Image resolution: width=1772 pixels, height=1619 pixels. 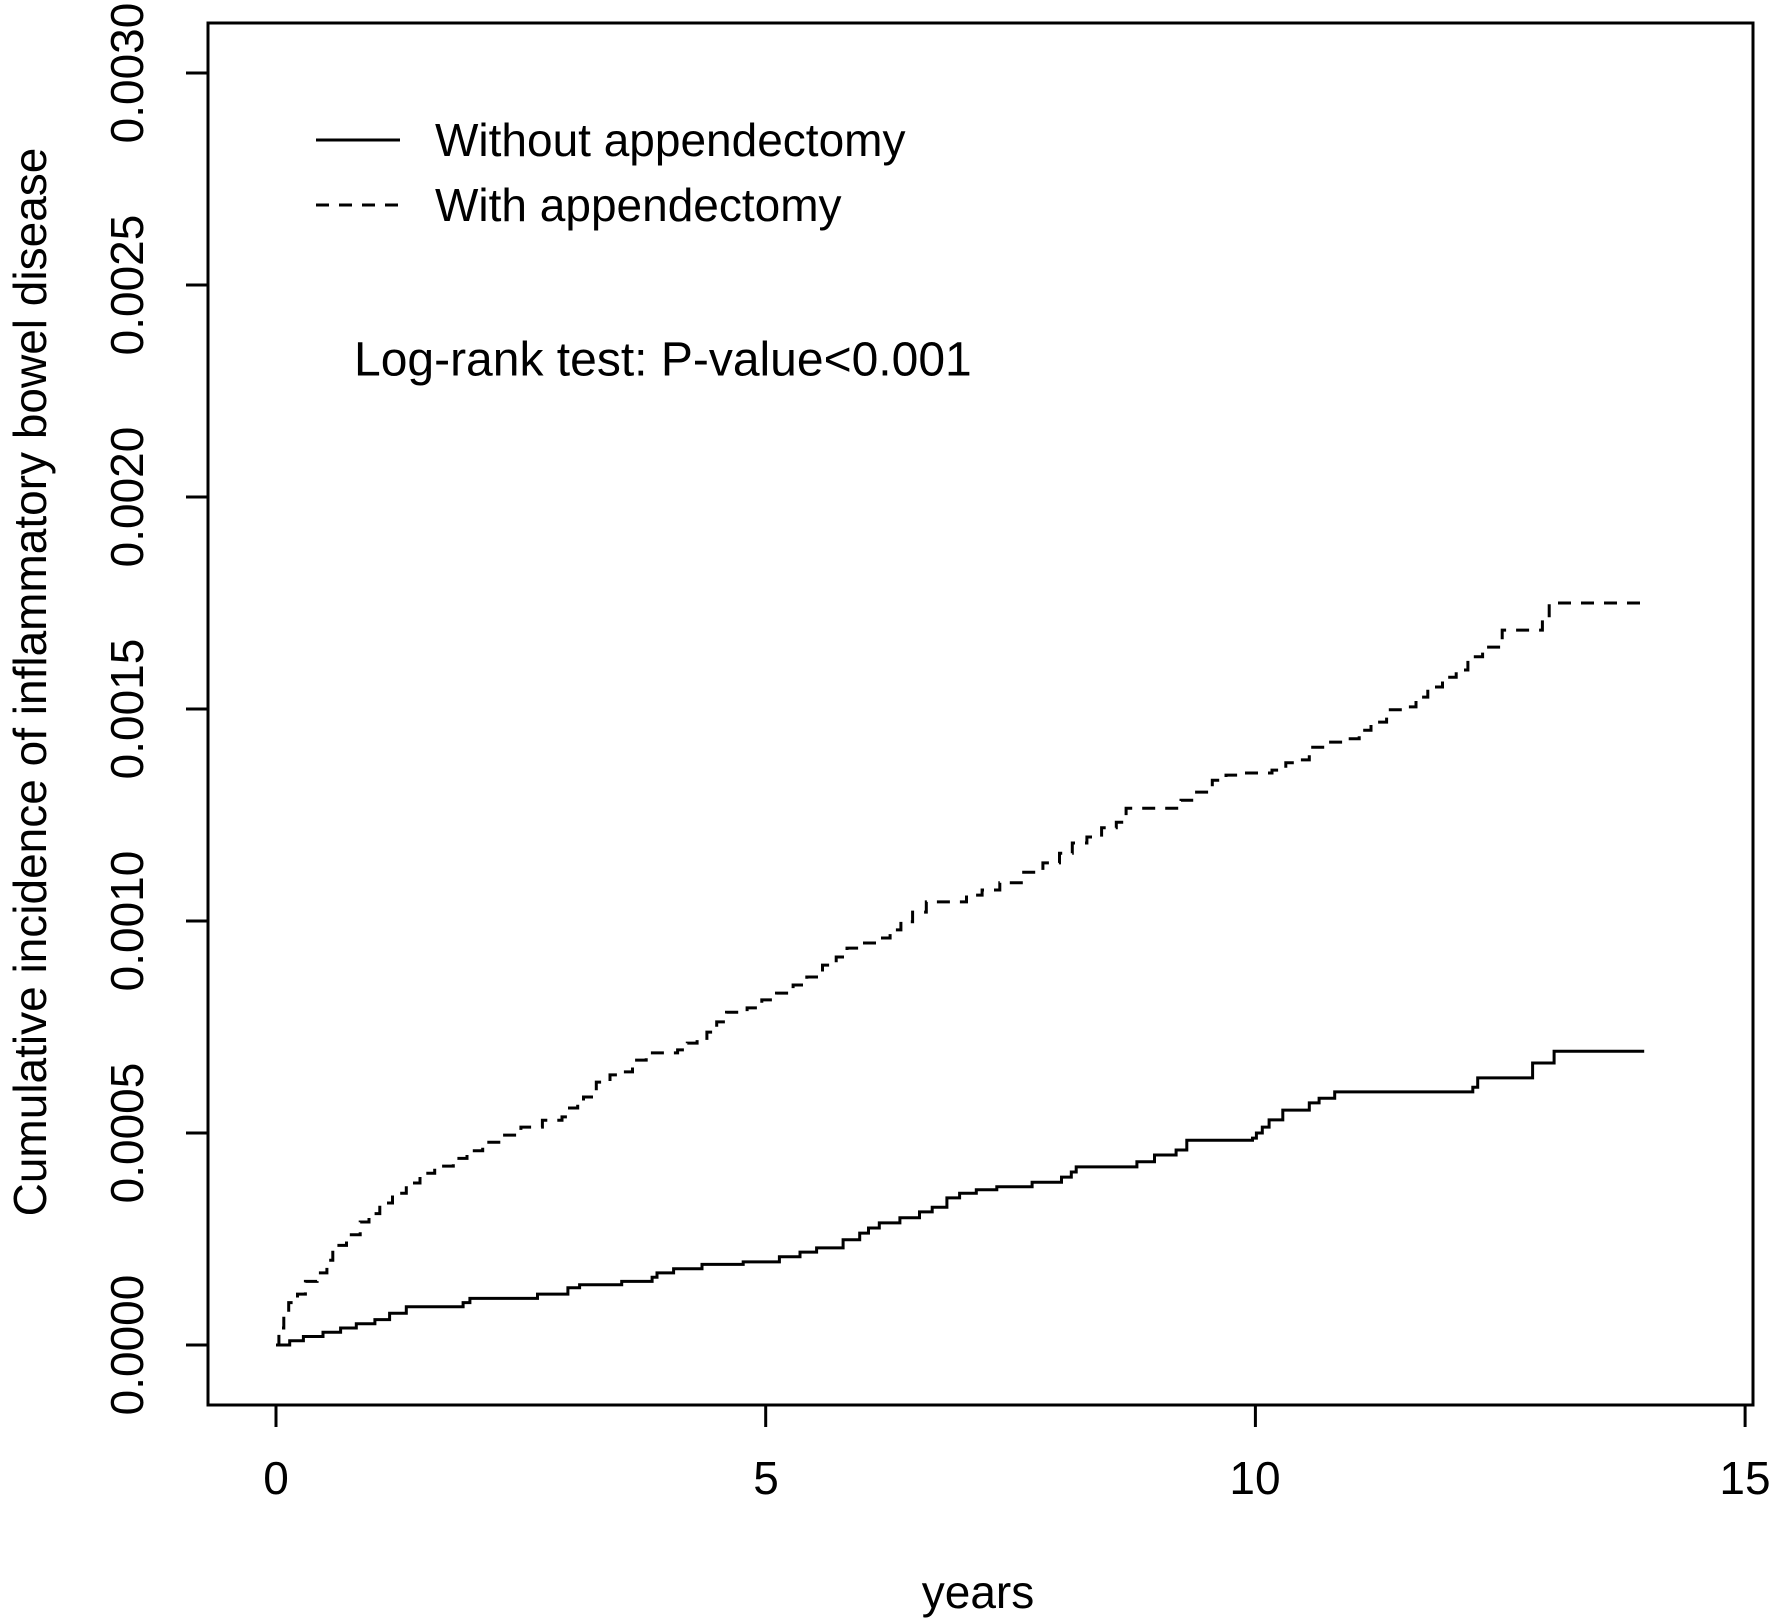 I want to click on y-tick-label-0.0025: 0.0025, so click(x=127, y=285).